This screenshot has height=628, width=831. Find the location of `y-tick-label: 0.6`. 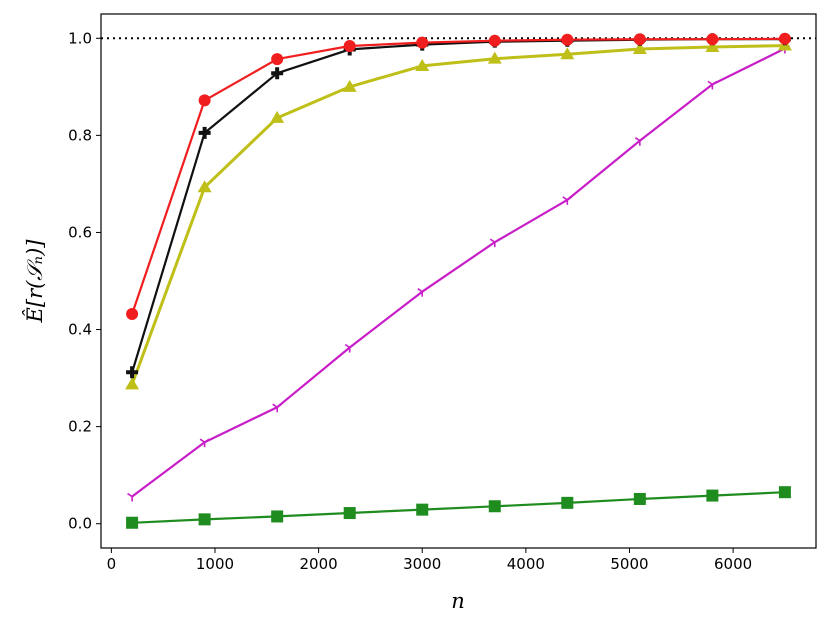

y-tick-label: 0.6 is located at coordinates (80, 232).